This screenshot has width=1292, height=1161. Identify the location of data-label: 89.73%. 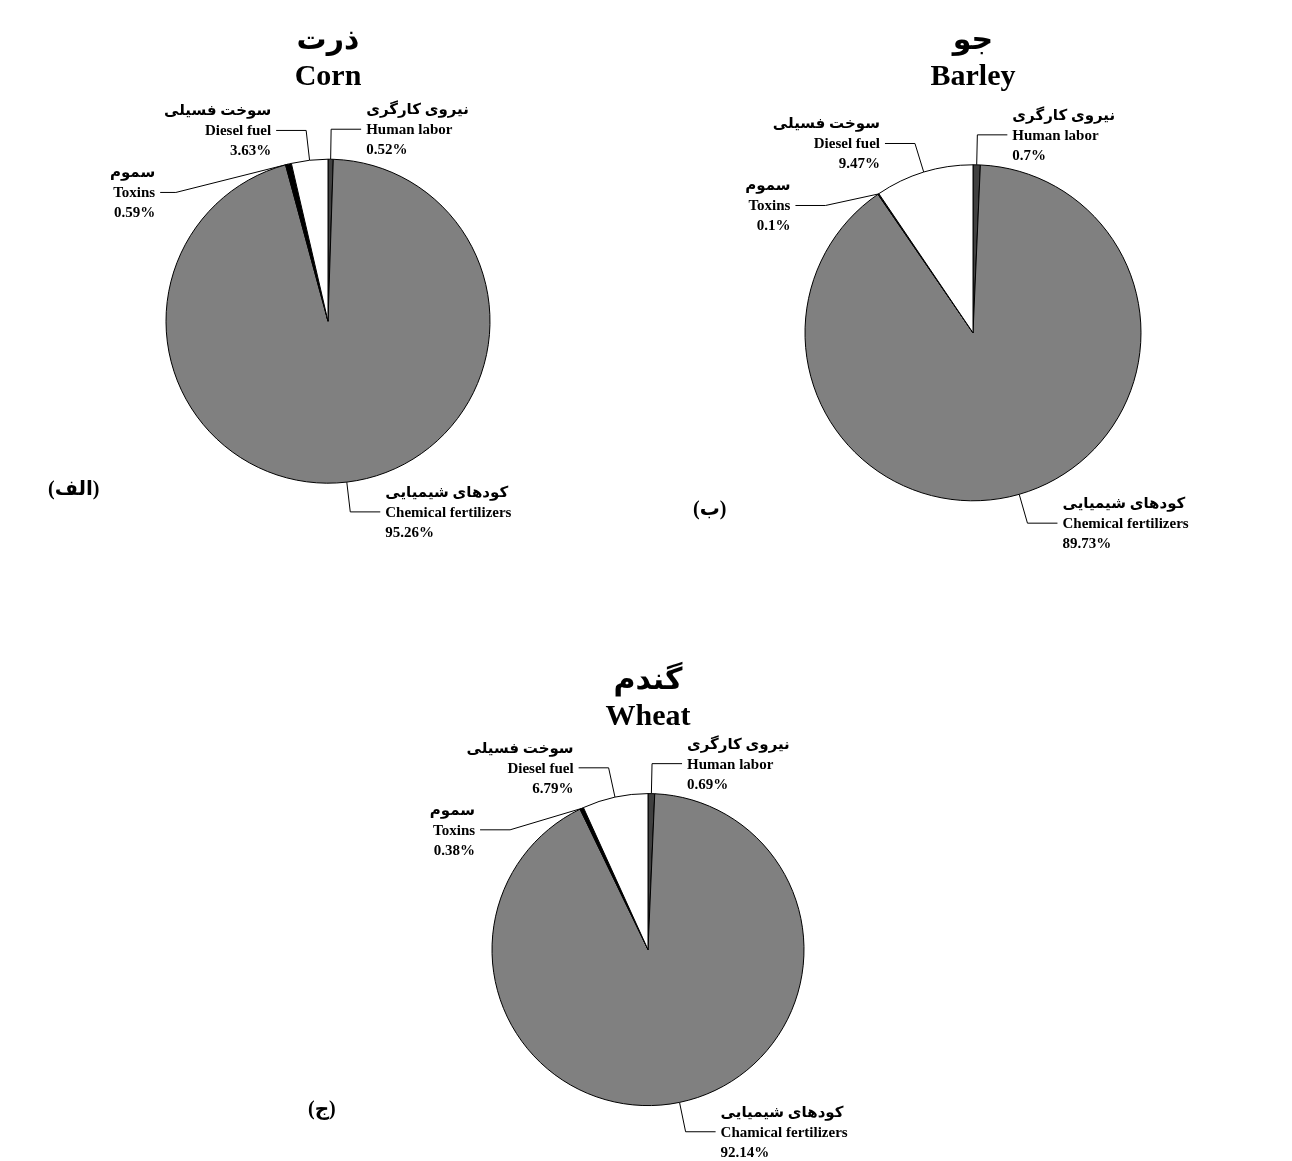
(1087, 543).